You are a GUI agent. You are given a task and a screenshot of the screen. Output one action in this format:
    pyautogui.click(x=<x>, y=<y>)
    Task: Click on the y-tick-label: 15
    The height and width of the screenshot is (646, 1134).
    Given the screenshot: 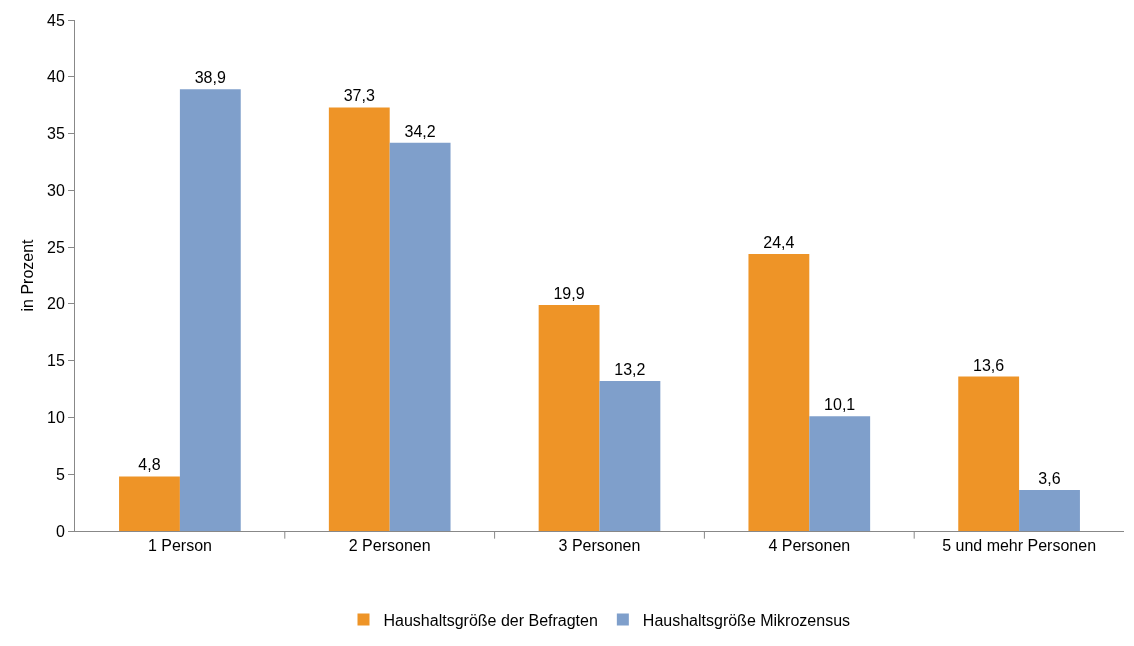 What is the action you would take?
    pyautogui.click(x=56, y=361)
    